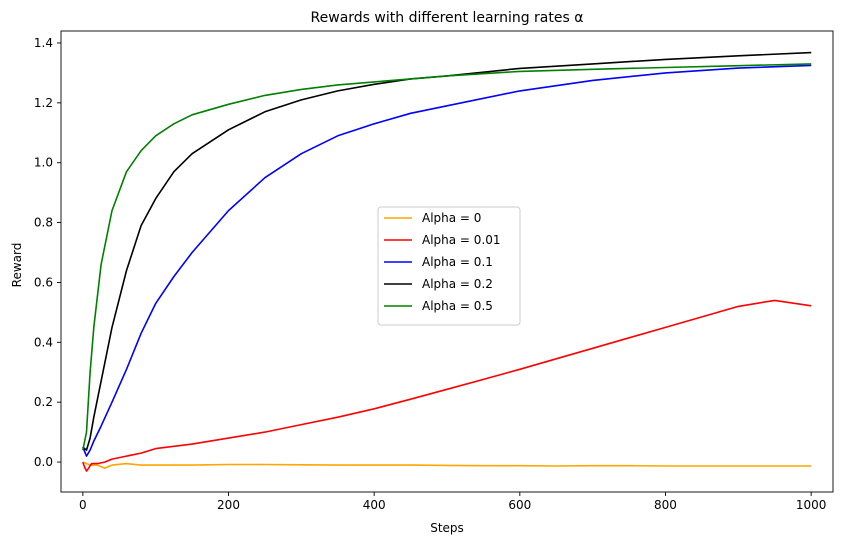  What do you see at coordinates (457, 262) in the screenshot?
I see `legend-label: Alpha = 0.1` at bounding box center [457, 262].